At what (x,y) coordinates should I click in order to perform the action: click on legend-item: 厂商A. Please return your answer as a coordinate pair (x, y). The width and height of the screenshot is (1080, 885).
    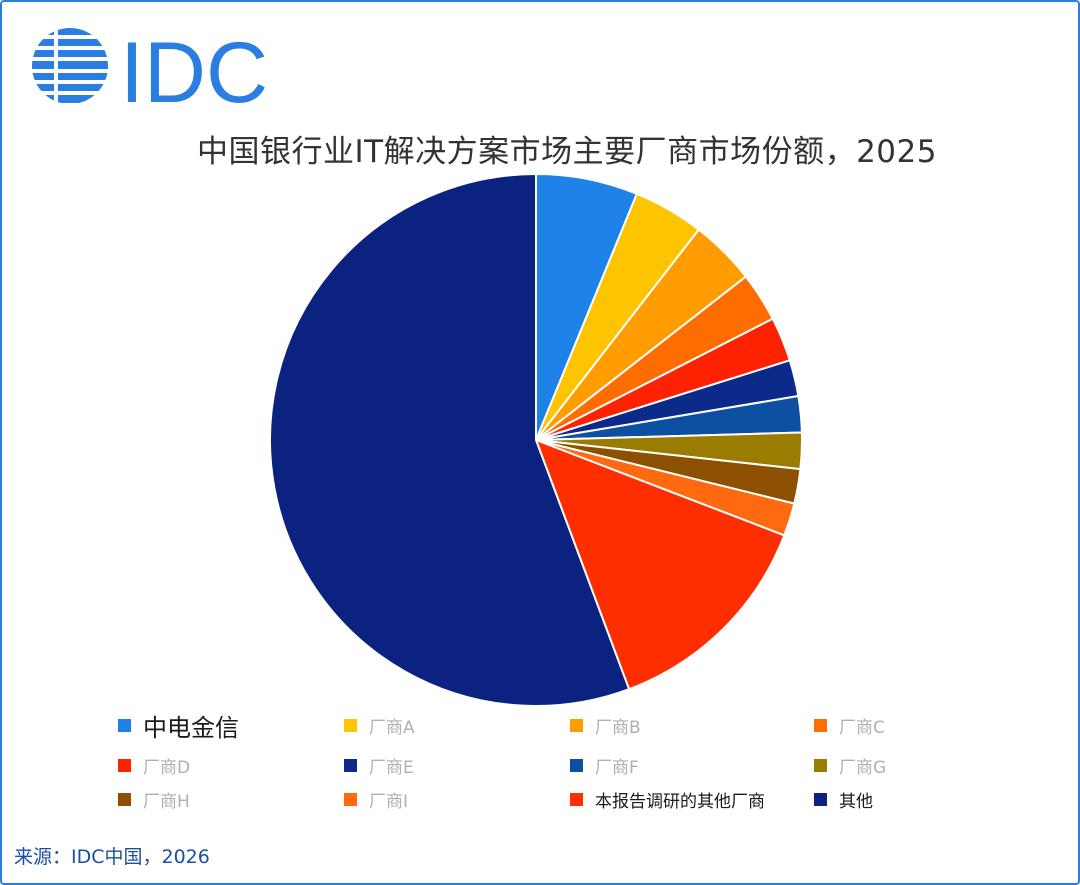
    Looking at the image, I should click on (379, 725).